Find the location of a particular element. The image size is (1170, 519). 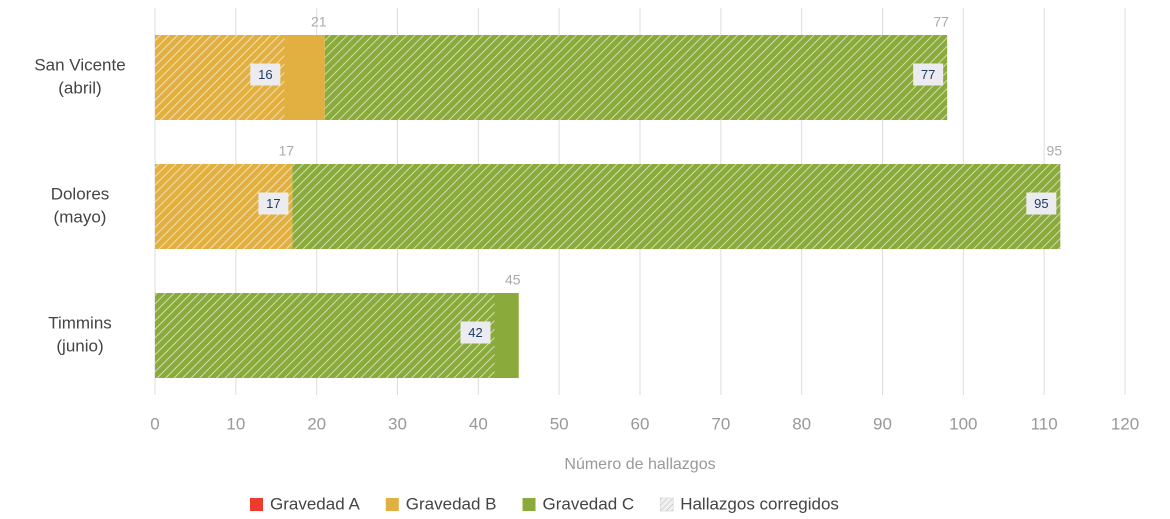

corrected-label: 95 is located at coordinates (1041, 203).